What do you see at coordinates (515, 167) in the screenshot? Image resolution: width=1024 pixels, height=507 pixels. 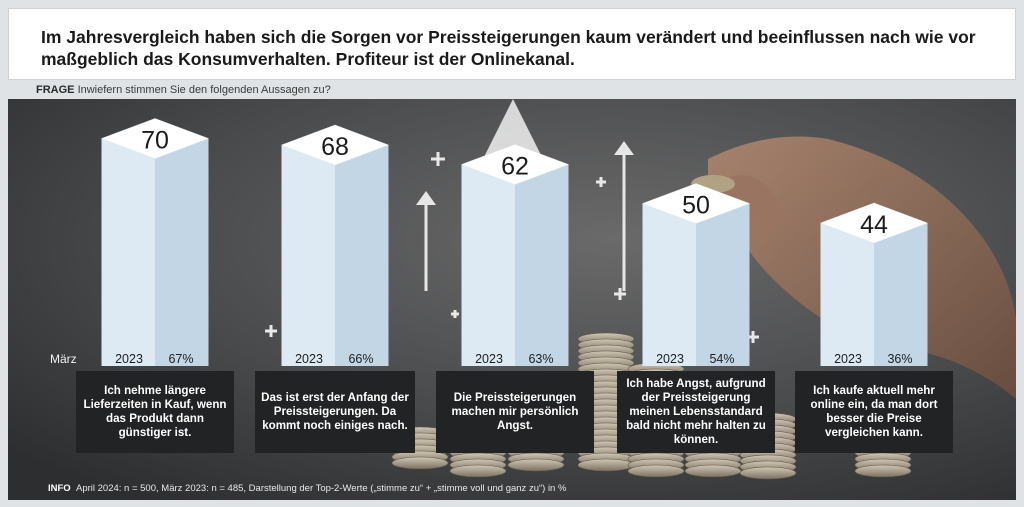 I see `bar-value-label: 62` at bounding box center [515, 167].